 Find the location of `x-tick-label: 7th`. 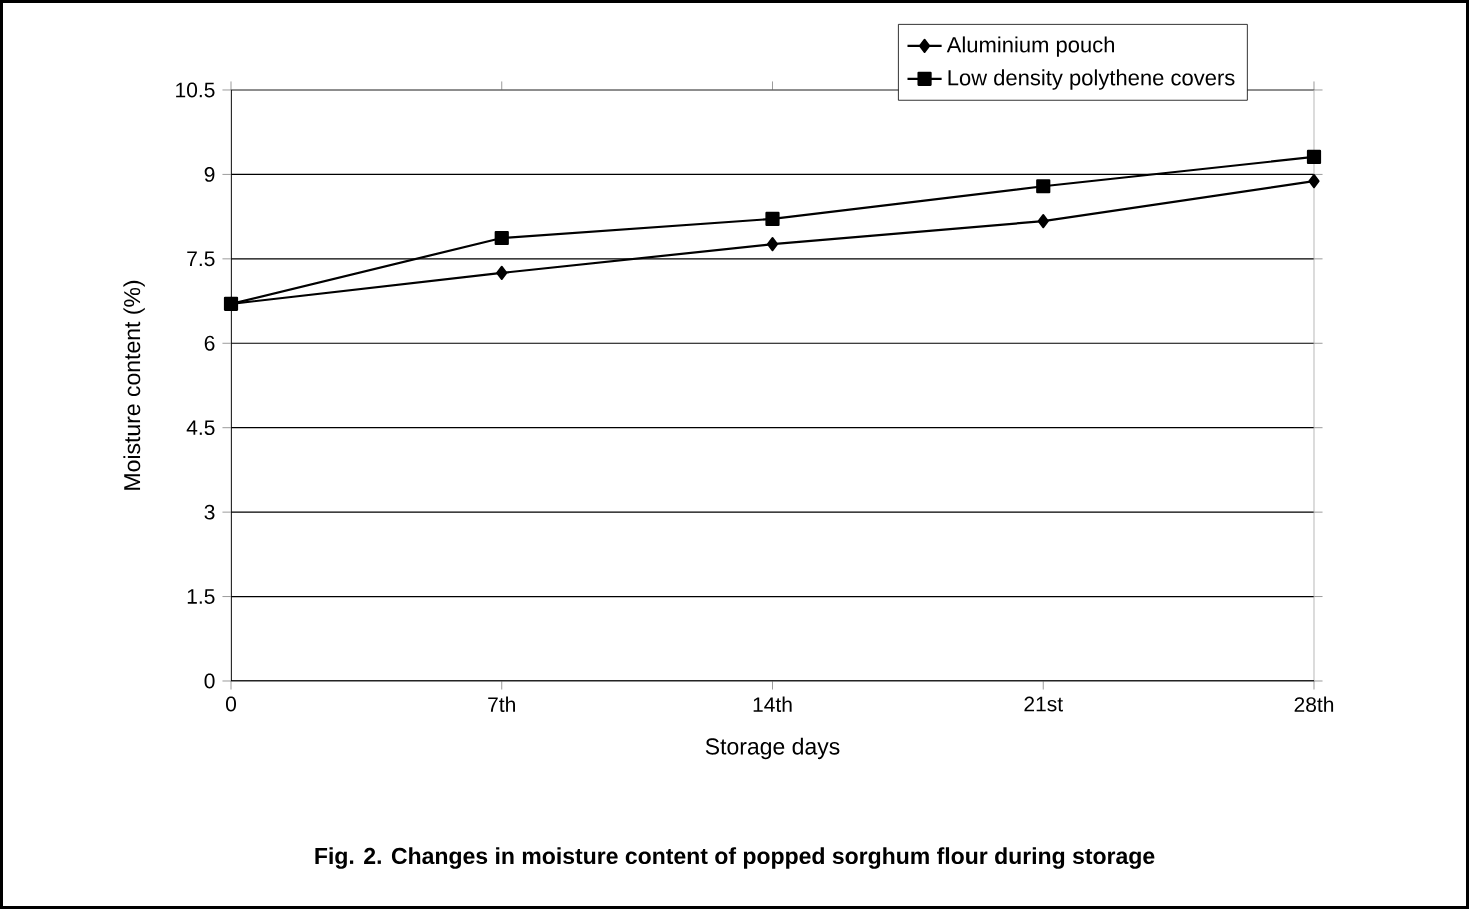

x-tick-label: 7th is located at coordinates (501, 704).